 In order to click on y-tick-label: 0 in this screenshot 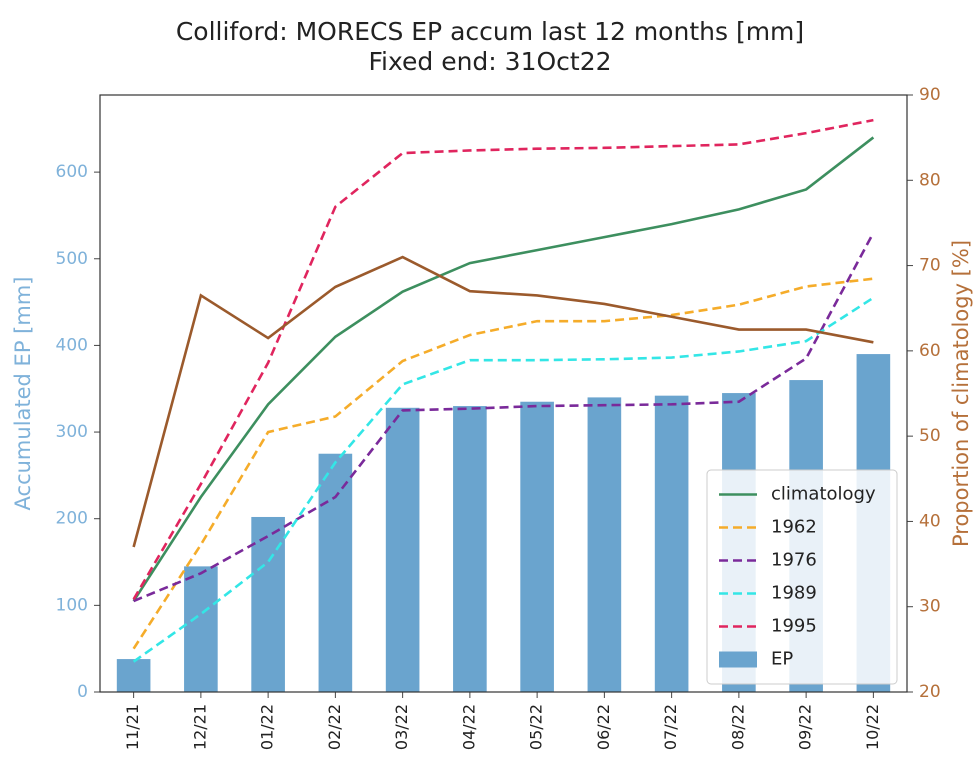, I will do `click(82, 692)`.